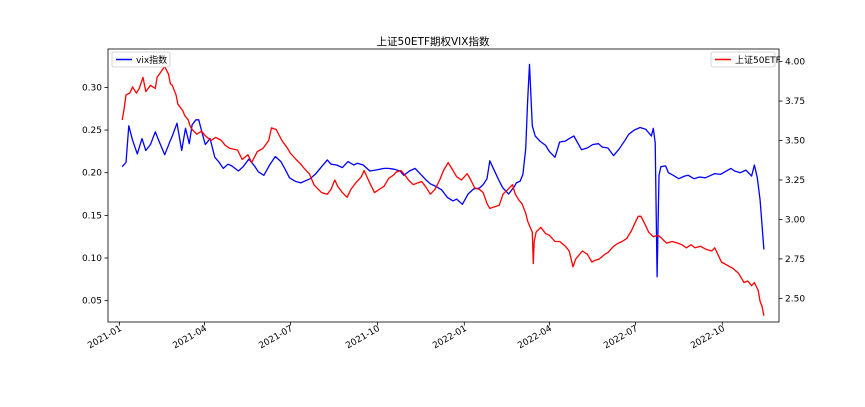 This screenshot has height=407, width=865. Describe the element at coordinates (795, 299) in the screenshot. I see `y-right-tick-label: 2.50` at that location.